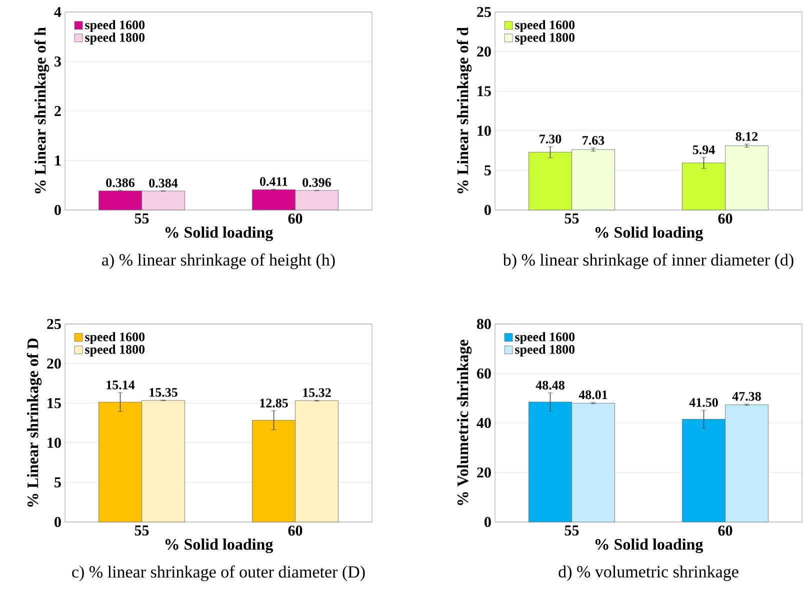 This screenshot has height=610, width=807. What do you see at coordinates (274, 181) in the screenshot?
I see `data-label: 0.411` at bounding box center [274, 181].